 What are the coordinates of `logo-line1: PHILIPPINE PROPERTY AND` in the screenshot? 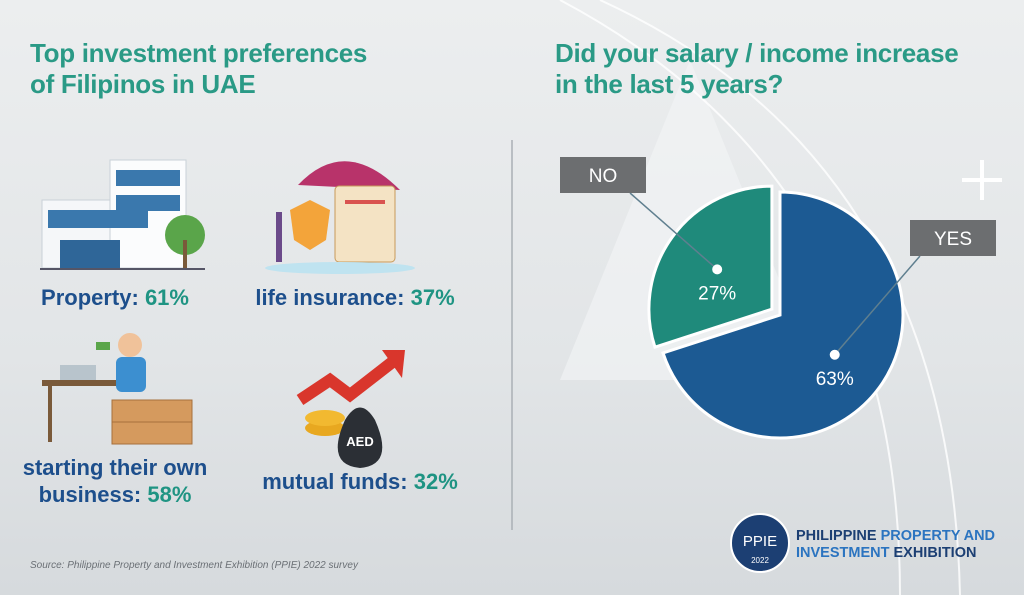 It's located at (895, 536).